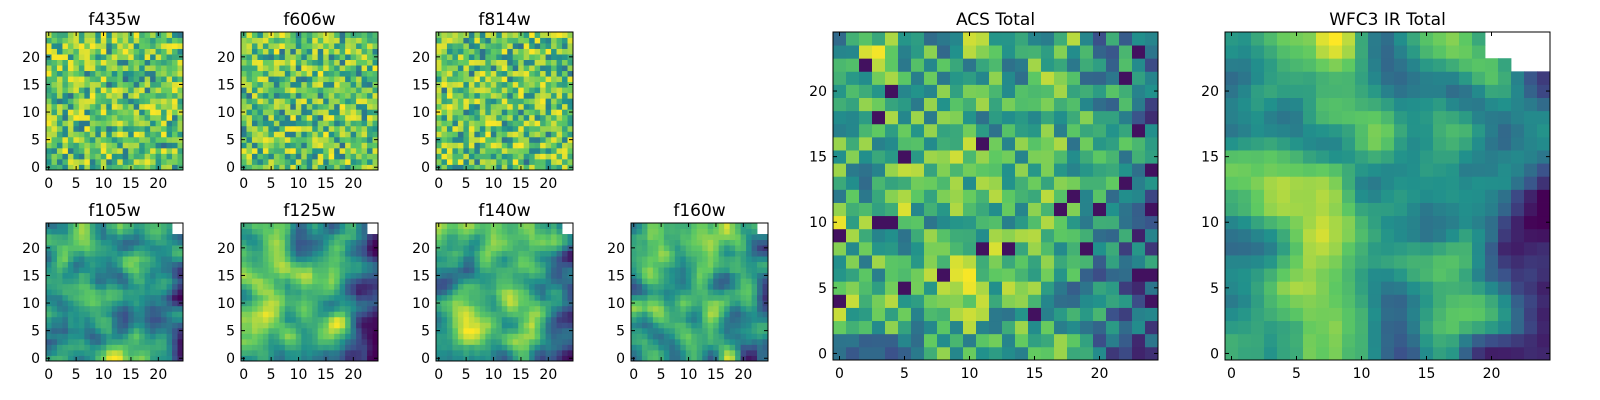  I want to click on y-tick-label: 10, so click(226, 304).